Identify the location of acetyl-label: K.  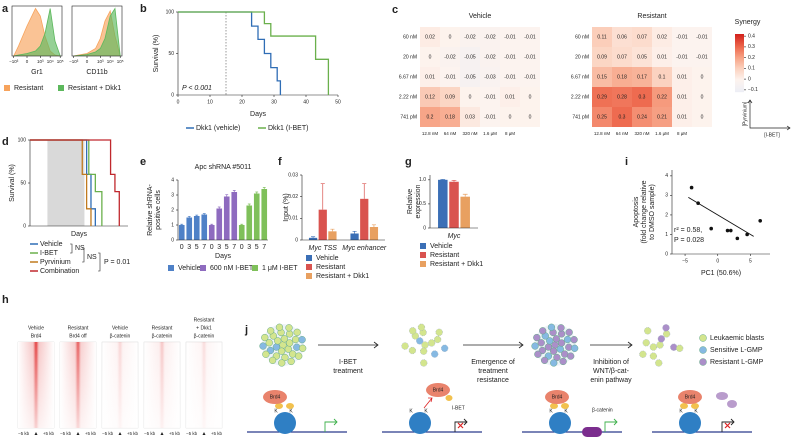
(696, 411).